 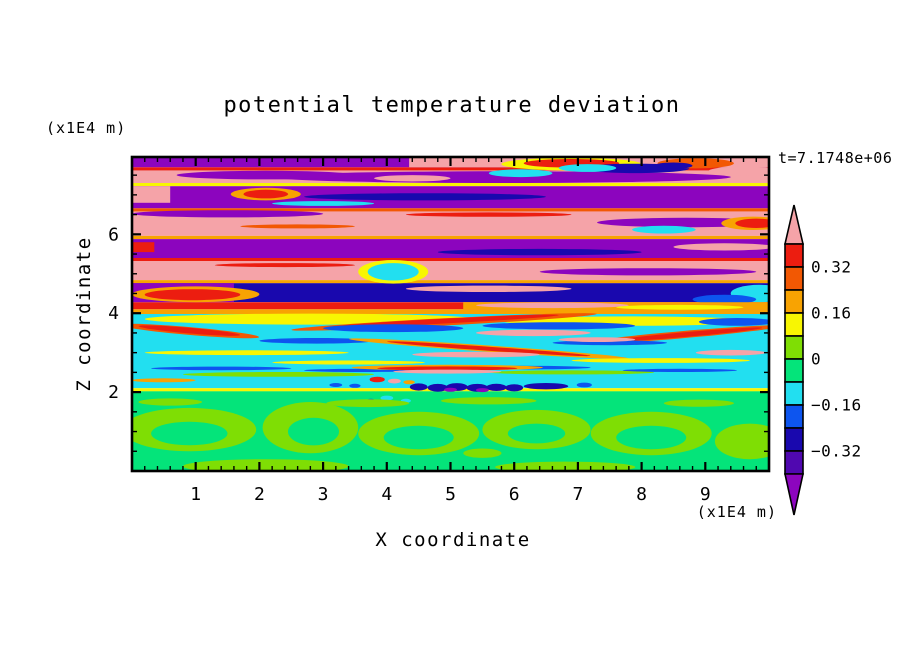 What do you see at coordinates (641, 494) in the screenshot?
I see `x-tick-label: 8` at bounding box center [641, 494].